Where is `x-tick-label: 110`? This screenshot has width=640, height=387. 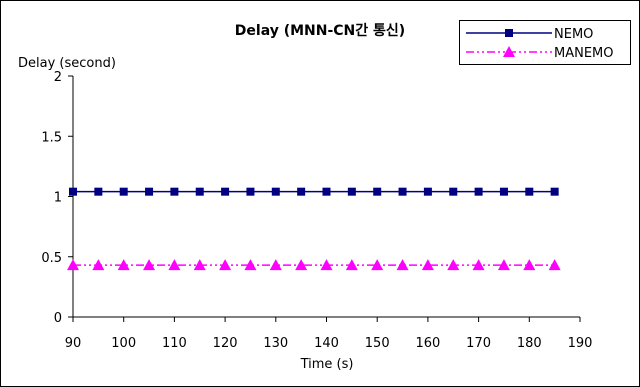
x-tick-label: 110 is located at coordinates (174, 343).